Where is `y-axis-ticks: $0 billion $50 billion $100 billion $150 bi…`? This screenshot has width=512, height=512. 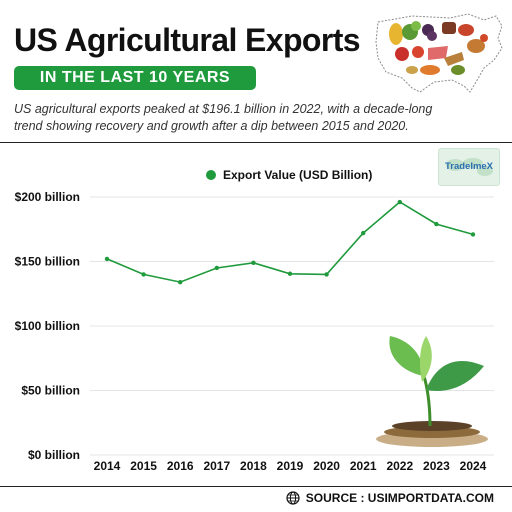
y-axis-ticks: $0 billion $50 billion $100 billion $150 bi… is located at coordinates (47, 326).